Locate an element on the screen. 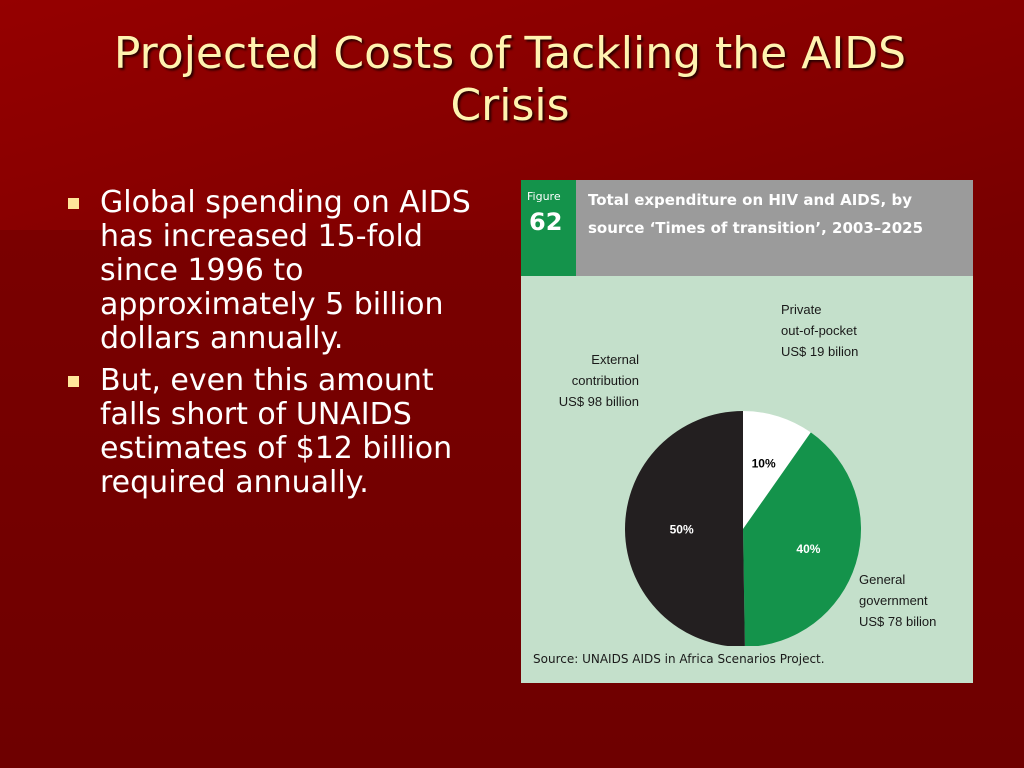 Image resolution: width=1024 pixels, height=768 pixels. pie-slice-label: US$ 98 billion is located at coordinates (599, 401).